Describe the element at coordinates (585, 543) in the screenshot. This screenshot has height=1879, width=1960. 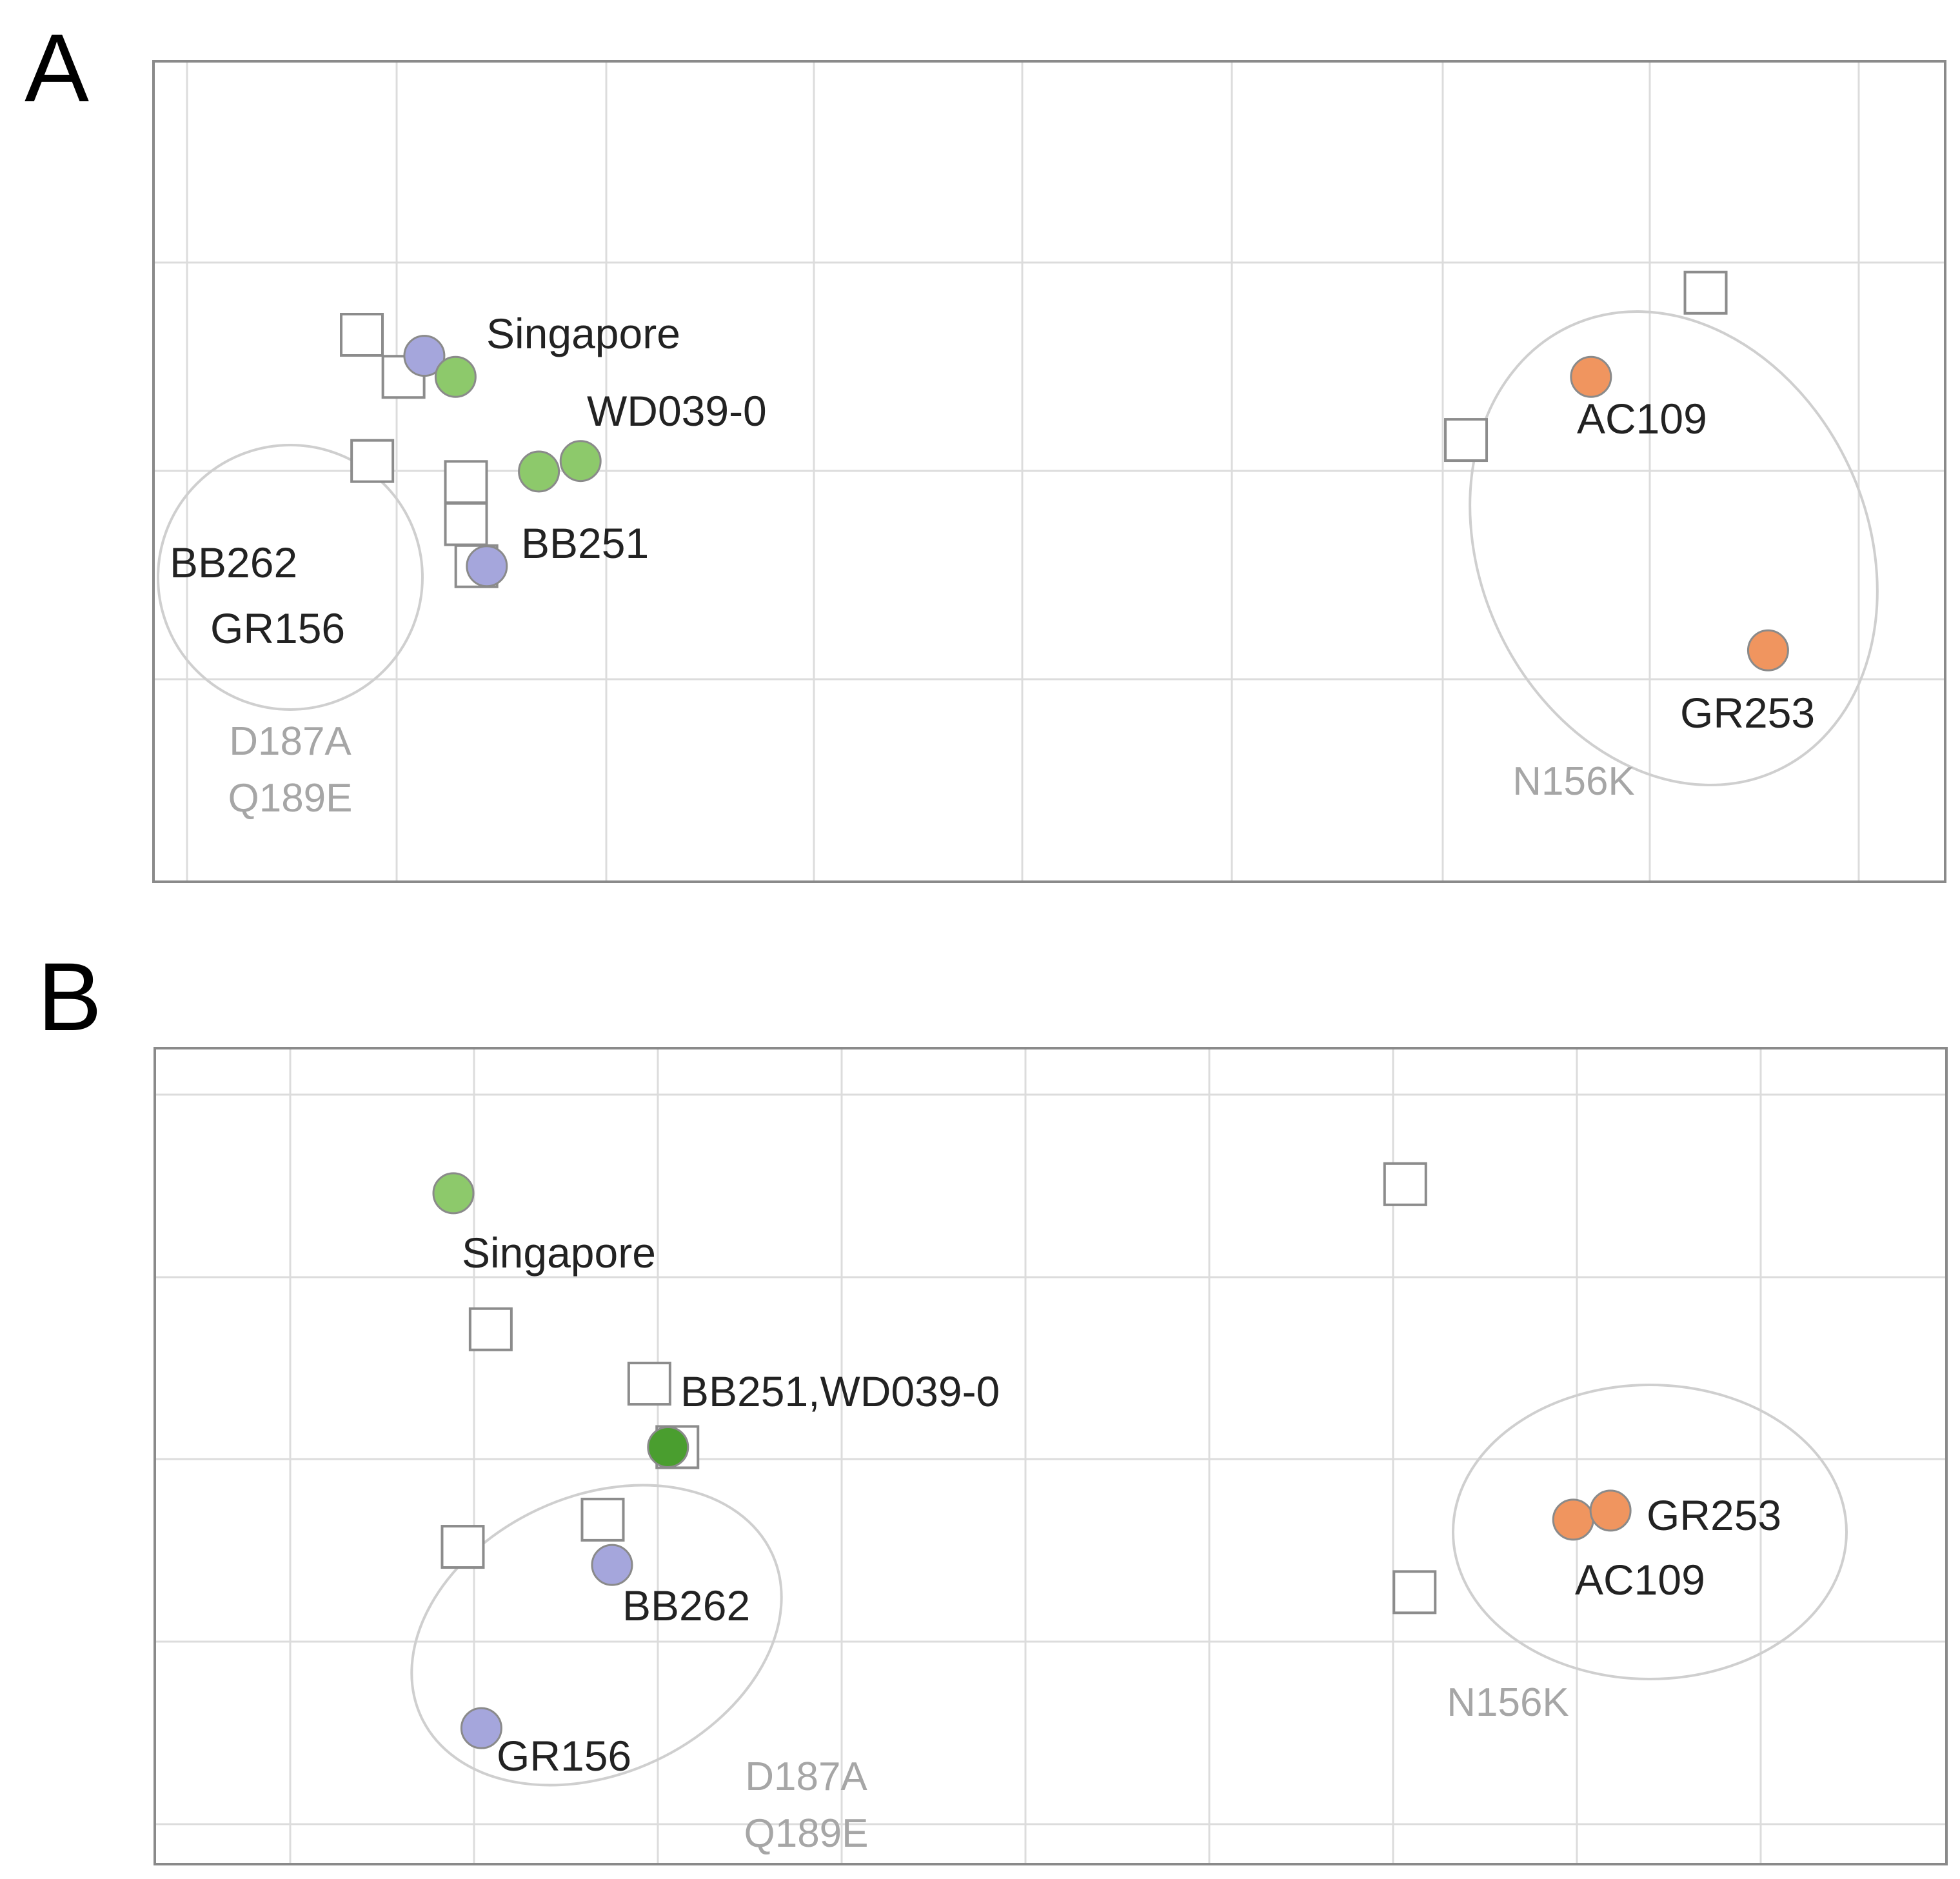
I see `panel-a-strain-label: BB251` at that location.